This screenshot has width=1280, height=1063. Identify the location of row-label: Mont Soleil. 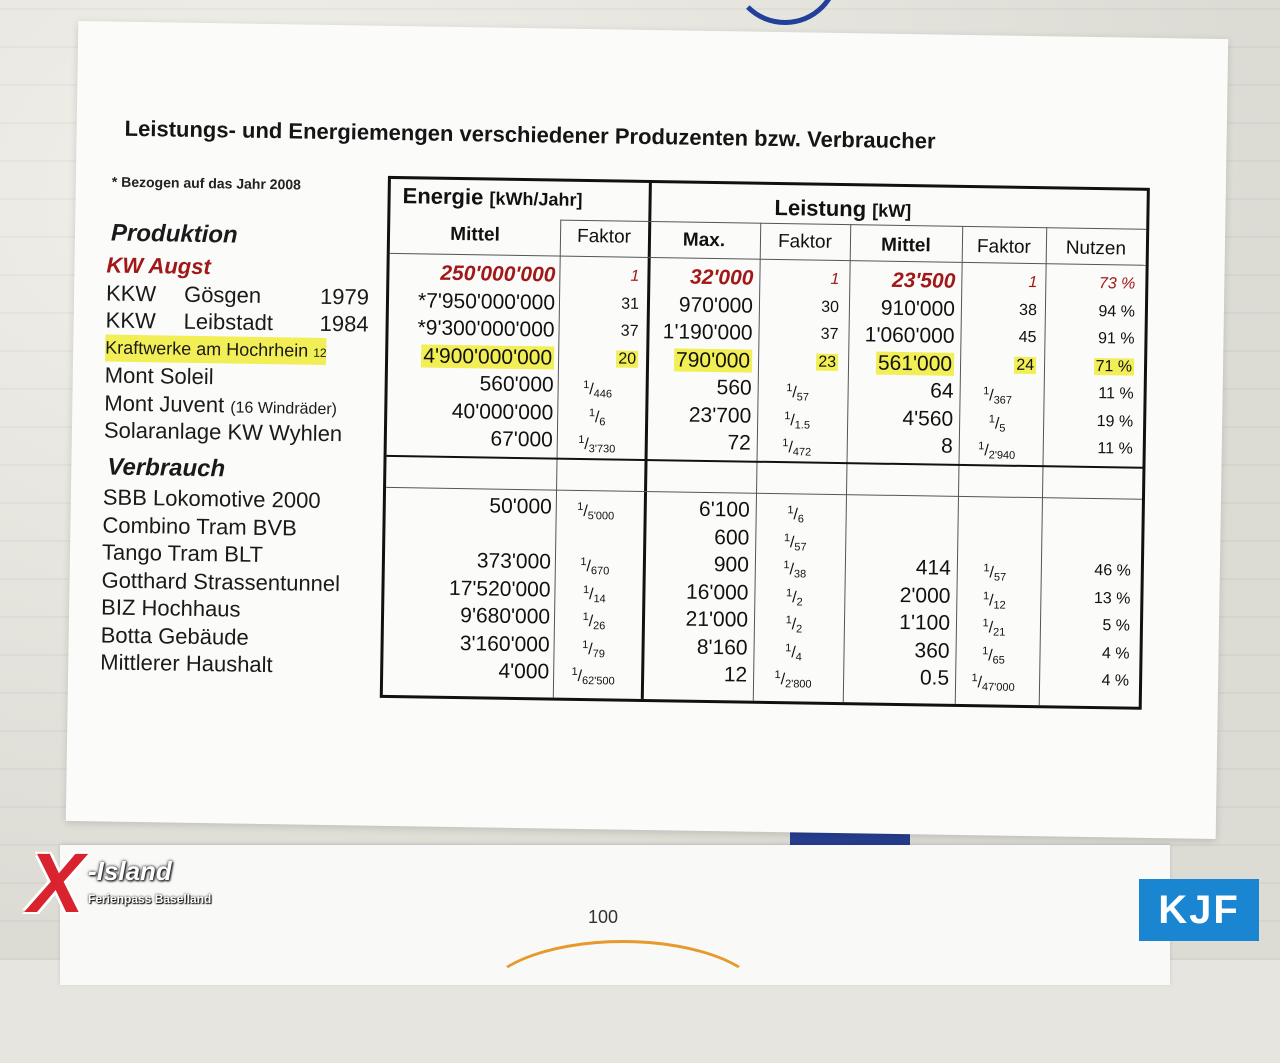
(159, 375).